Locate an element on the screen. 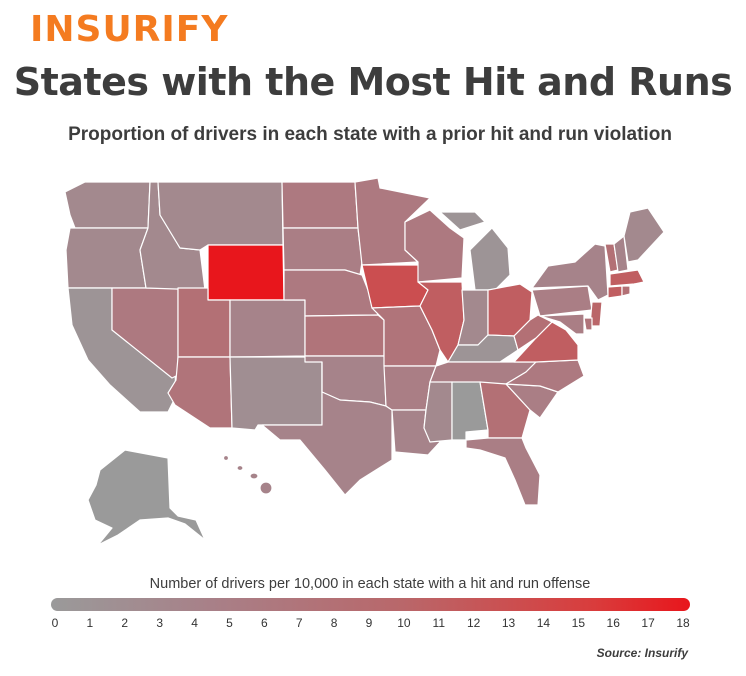 The width and height of the screenshot is (746, 676). state-co is located at coordinates (267, 328).